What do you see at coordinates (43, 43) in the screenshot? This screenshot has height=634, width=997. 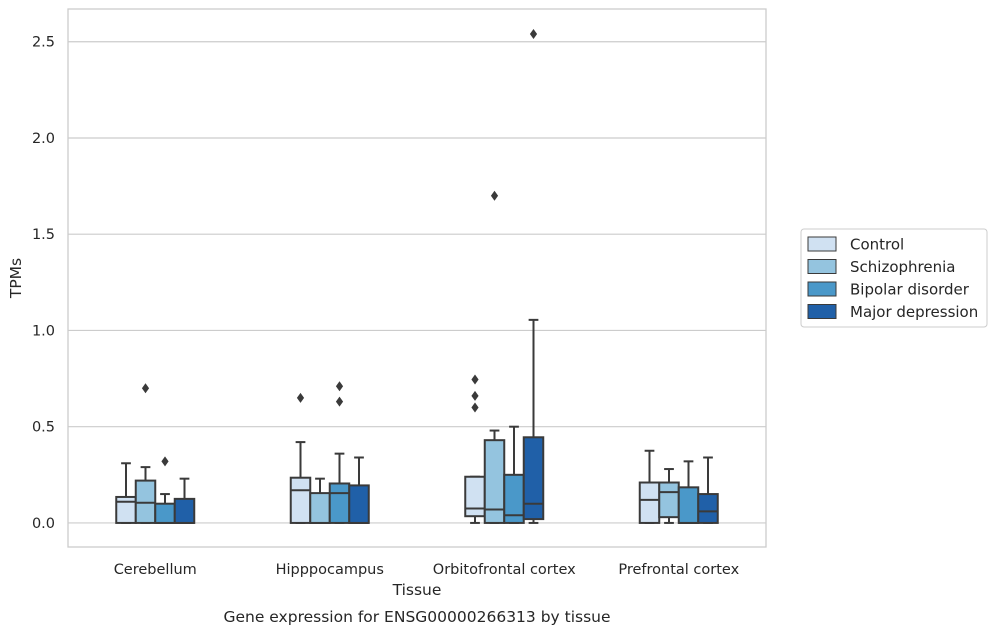 I see `y-tick-label: 2.5` at bounding box center [43, 43].